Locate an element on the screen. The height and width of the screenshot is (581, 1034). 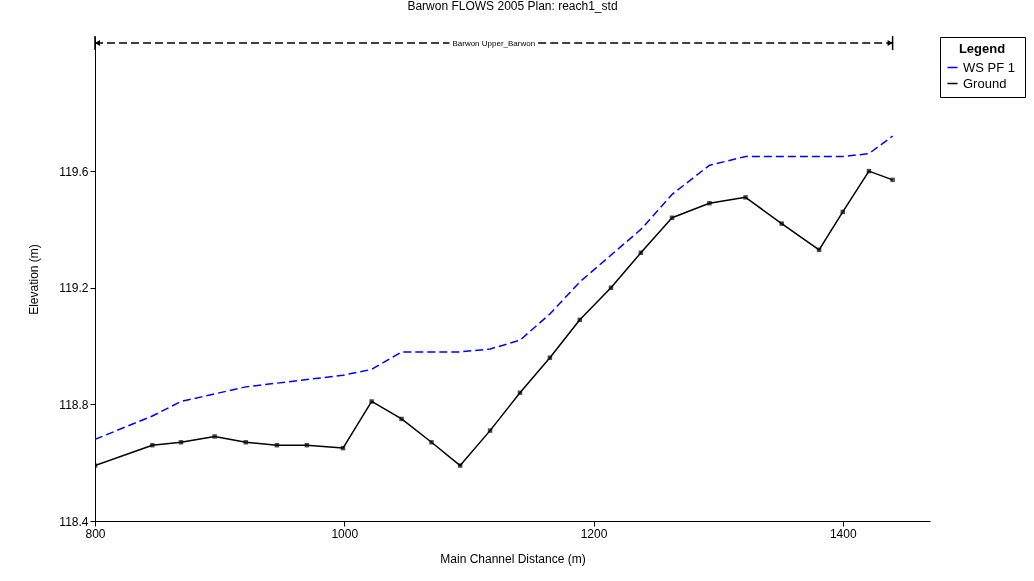
x-tick-label: 800 is located at coordinates (95, 533).